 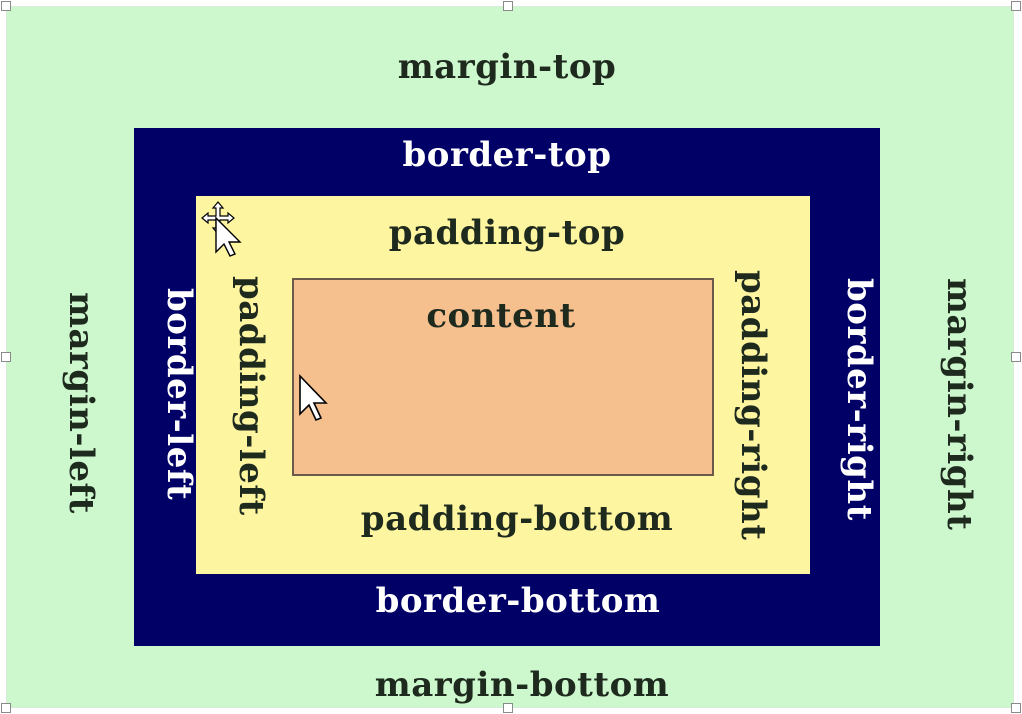 I want to click on resize-handle-bottom-center, so click(x=508, y=708).